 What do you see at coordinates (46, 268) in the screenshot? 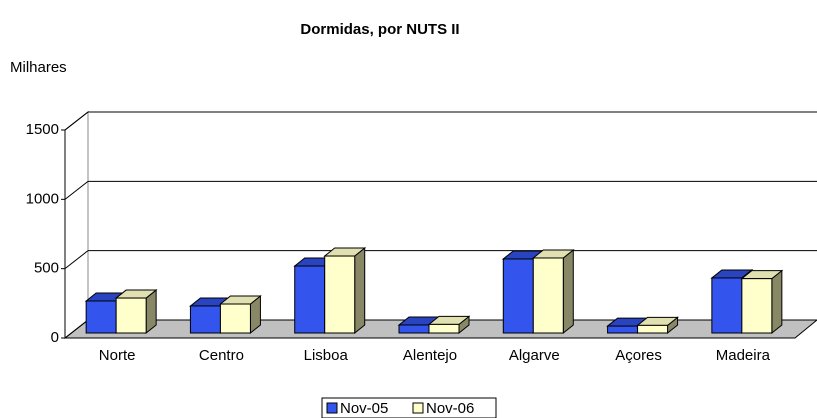
I see `y-tick-label: 500` at bounding box center [46, 268].